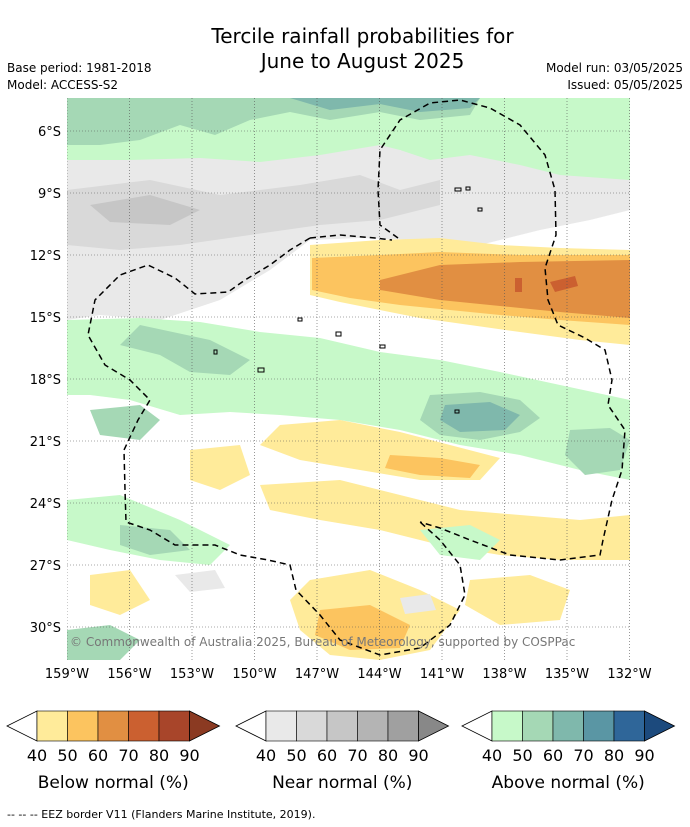 The image size is (690, 827). I want to click on model-name: Model: ACCESS-S2, so click(63, 85).